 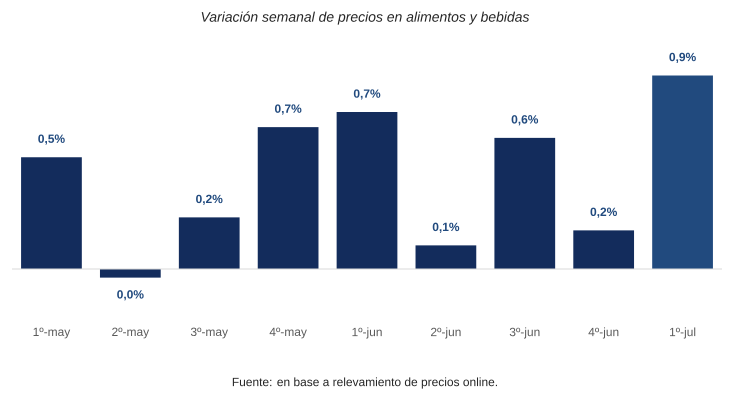 What do you see at coordinates (603, 333) in the screenshot?
I see `x-tick-label: 4º-jun` at bounding box center [603, 333].